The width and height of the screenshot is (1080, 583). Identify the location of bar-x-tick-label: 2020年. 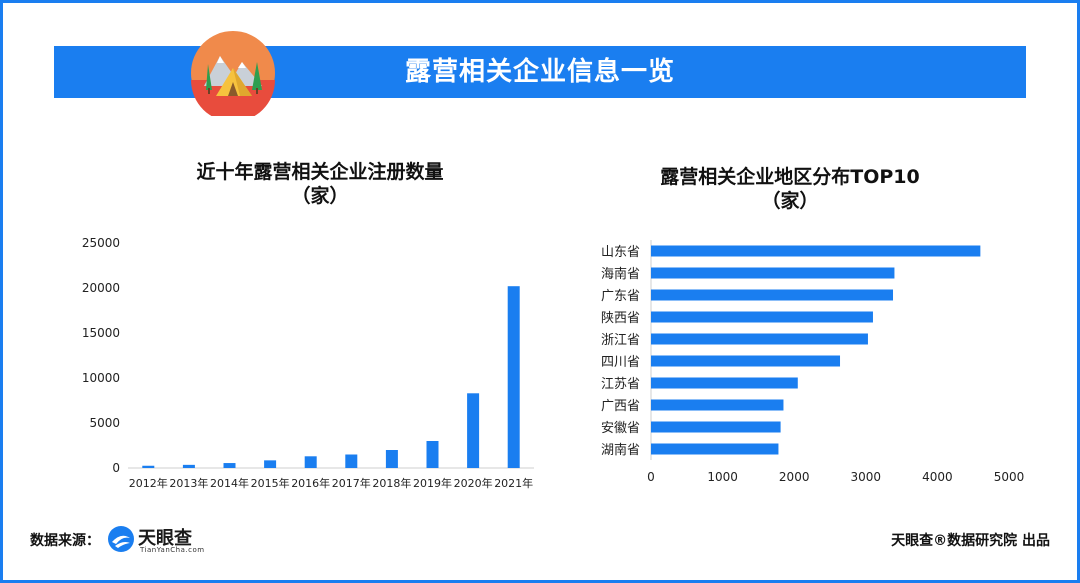
(473, 483).